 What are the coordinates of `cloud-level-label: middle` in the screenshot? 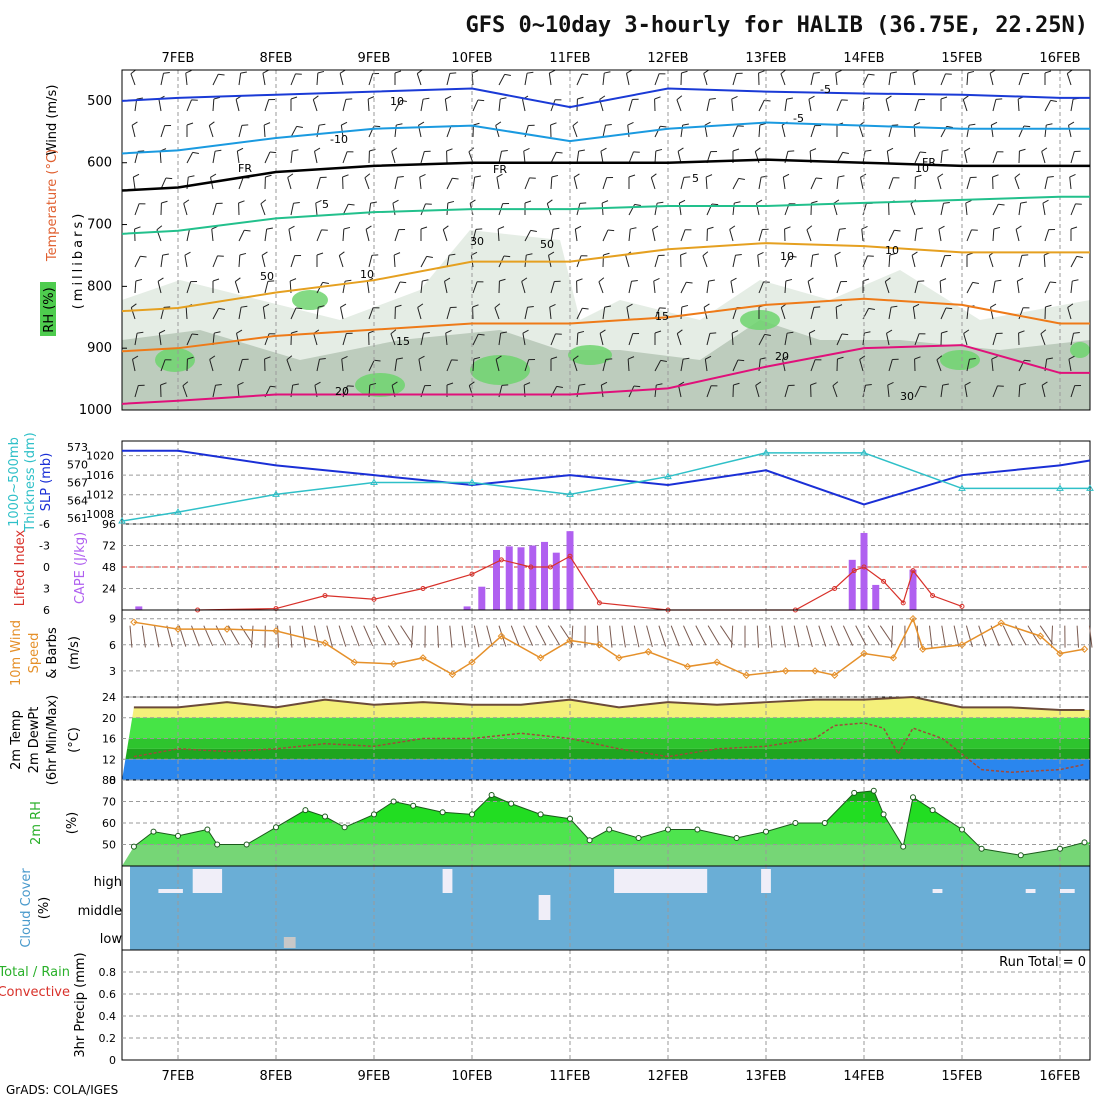 It's located at (100, 911).